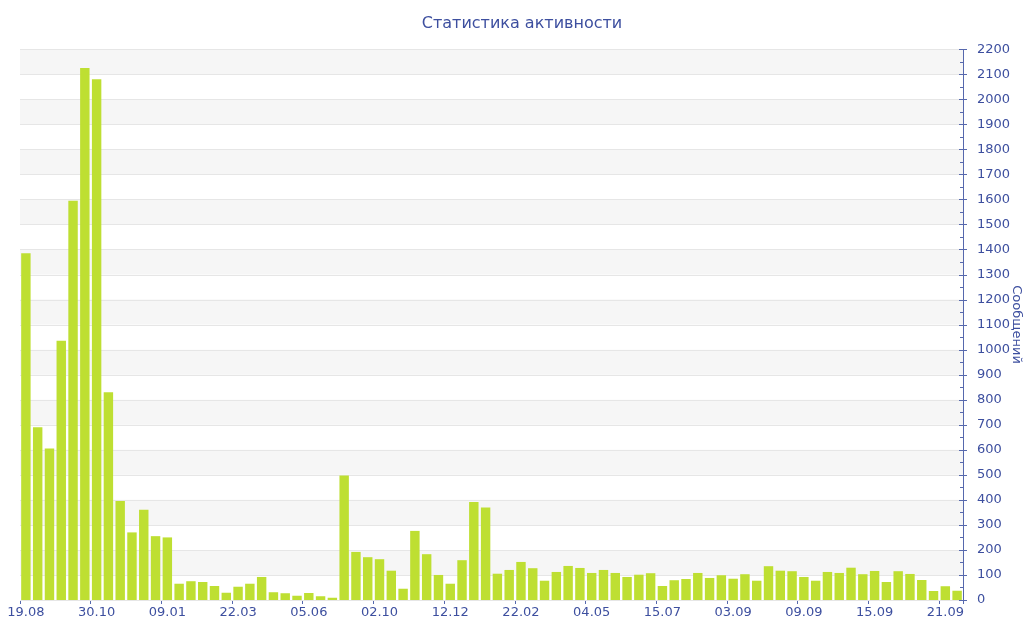  I want to click on y-tick-label: 2200, so click(994, 48).